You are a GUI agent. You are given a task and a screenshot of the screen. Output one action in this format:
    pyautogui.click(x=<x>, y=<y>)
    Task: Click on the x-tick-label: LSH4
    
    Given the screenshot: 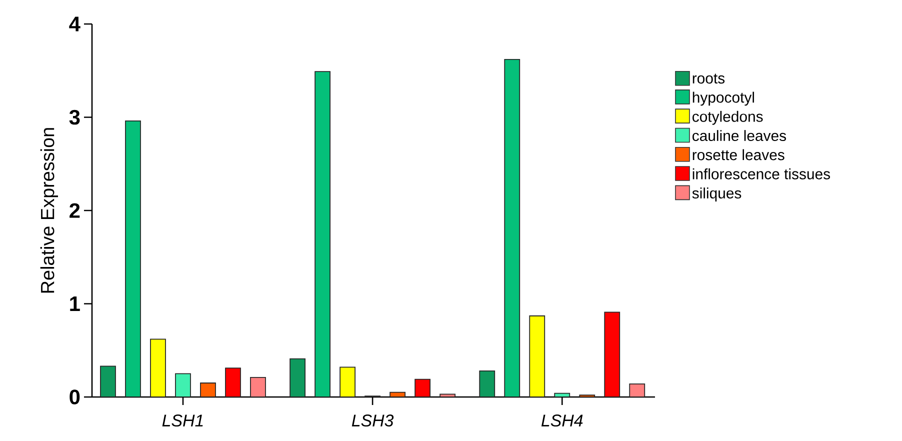 What is the action you would take?
    pyautogui.click(x=562, y=420)
    